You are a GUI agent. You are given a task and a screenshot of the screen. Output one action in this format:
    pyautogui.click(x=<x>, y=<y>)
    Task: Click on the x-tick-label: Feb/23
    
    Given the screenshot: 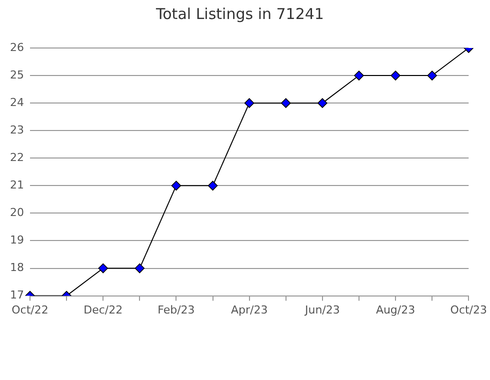 What is the action you would take?
    pyautogui.click(x=176, y=309)
    